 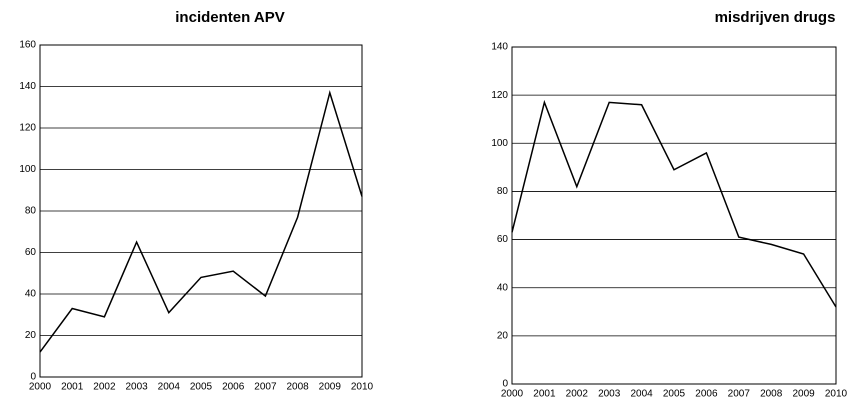 I want to click on chart-title: misdrijven drugs, so click(x=775, y=17).